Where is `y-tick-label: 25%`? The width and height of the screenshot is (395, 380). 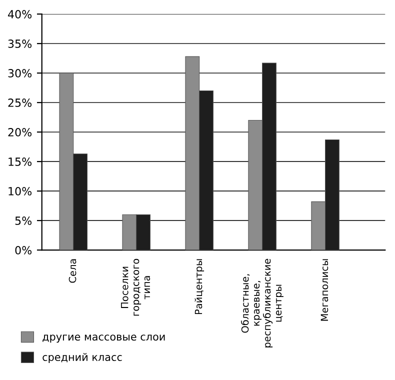 y-tick-label: 25% is located at coordinates (20, 102).